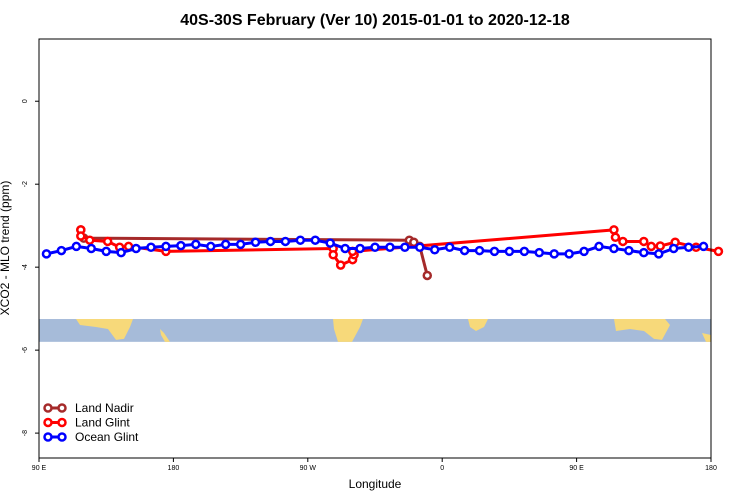  Describe the element at coordinates (102, 423) in the screenshot. I see `legend-label: Land Glint` at that location.